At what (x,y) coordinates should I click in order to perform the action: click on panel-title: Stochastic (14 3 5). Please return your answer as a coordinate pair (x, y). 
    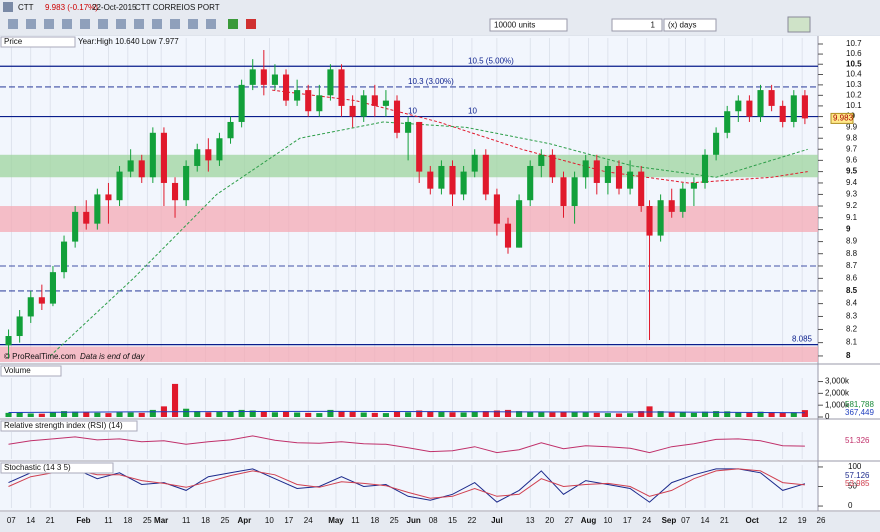
    Looking at the image, I should click on (37, 467).